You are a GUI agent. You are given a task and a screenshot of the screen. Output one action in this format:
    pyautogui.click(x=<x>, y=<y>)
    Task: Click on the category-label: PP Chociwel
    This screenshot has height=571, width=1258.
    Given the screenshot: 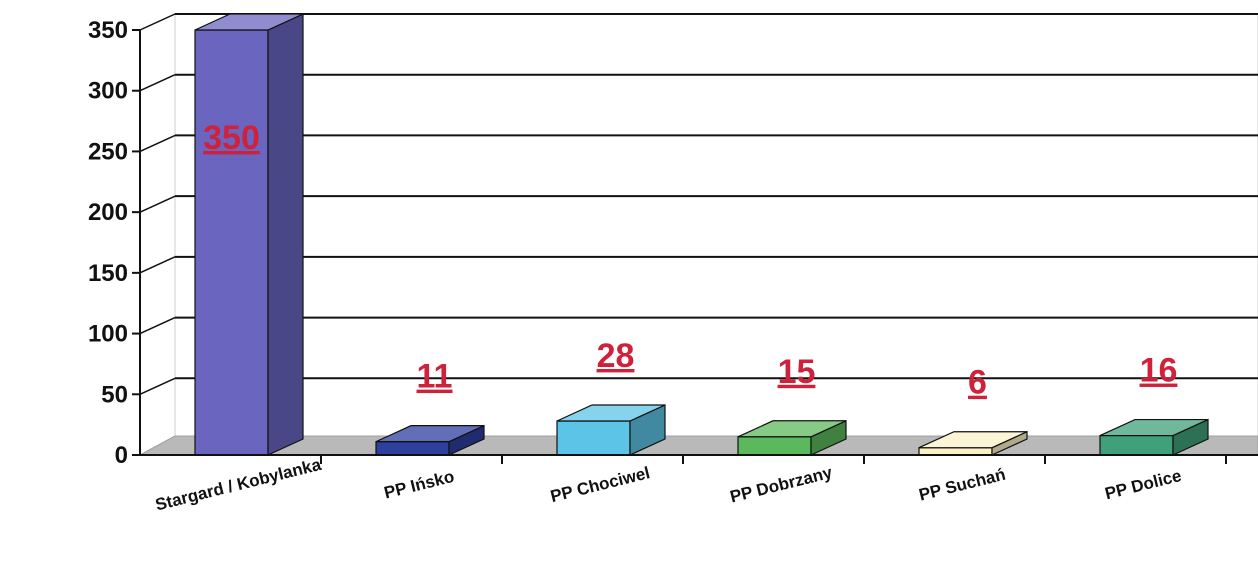 What is the action you would take?
    pyautogui.click(x=600, y=484)
    